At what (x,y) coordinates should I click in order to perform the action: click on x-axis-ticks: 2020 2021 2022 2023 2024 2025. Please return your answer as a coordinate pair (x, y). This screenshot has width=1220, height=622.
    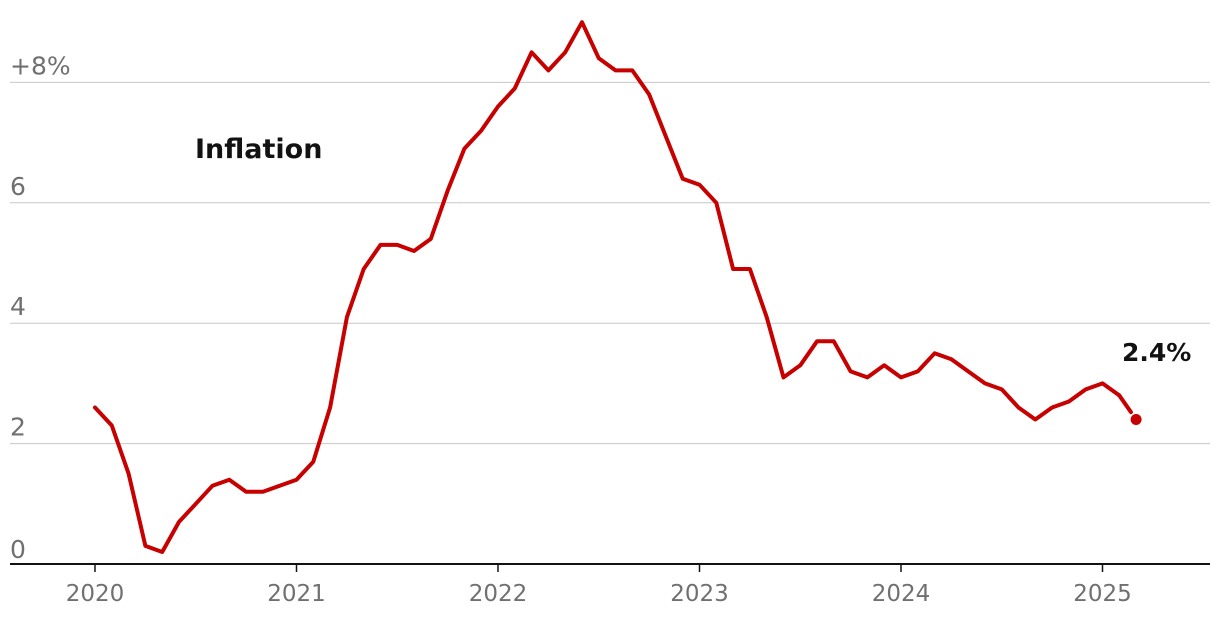
    Looking at the image, I should click on (599, 585).